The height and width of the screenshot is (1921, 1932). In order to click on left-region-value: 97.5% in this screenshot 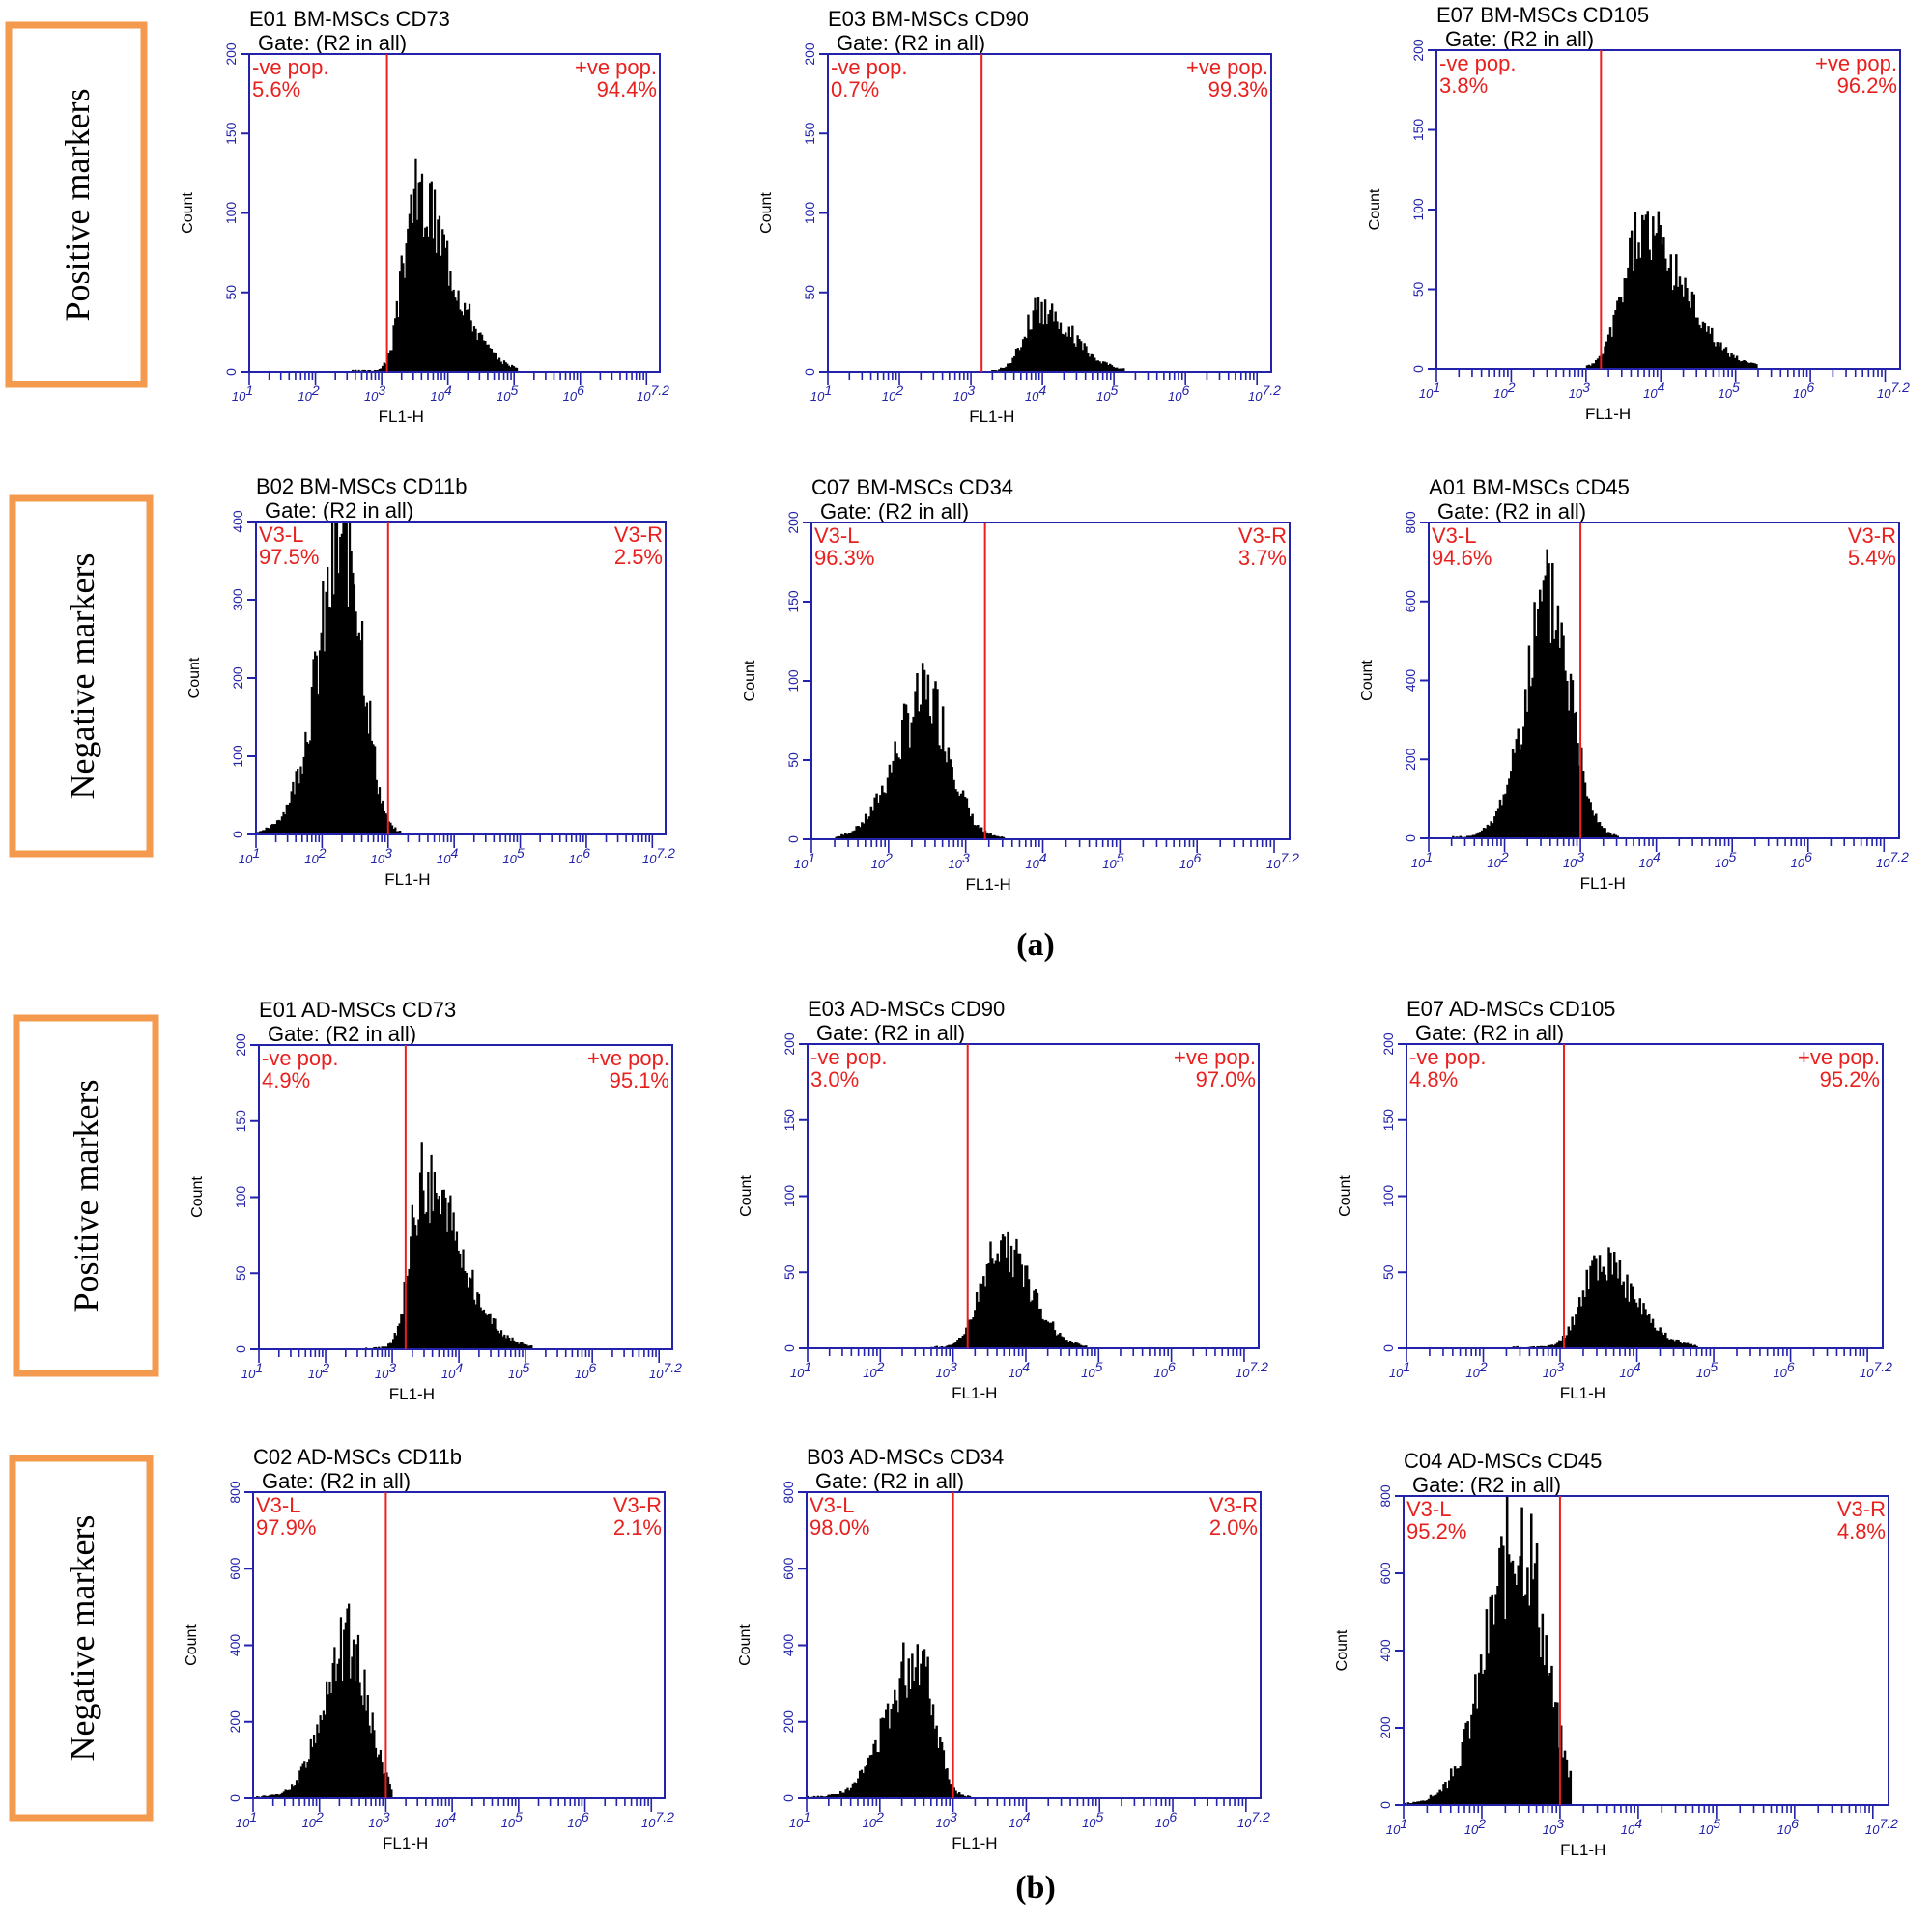, I will do `click(289, 557)`.